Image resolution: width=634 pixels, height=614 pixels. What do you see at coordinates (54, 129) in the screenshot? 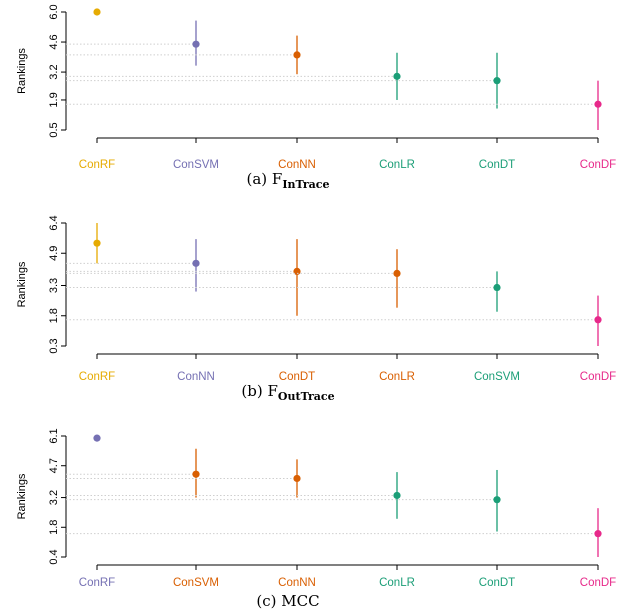
I see `y-tick-label: 0.5` at bounding box center [54, 129].